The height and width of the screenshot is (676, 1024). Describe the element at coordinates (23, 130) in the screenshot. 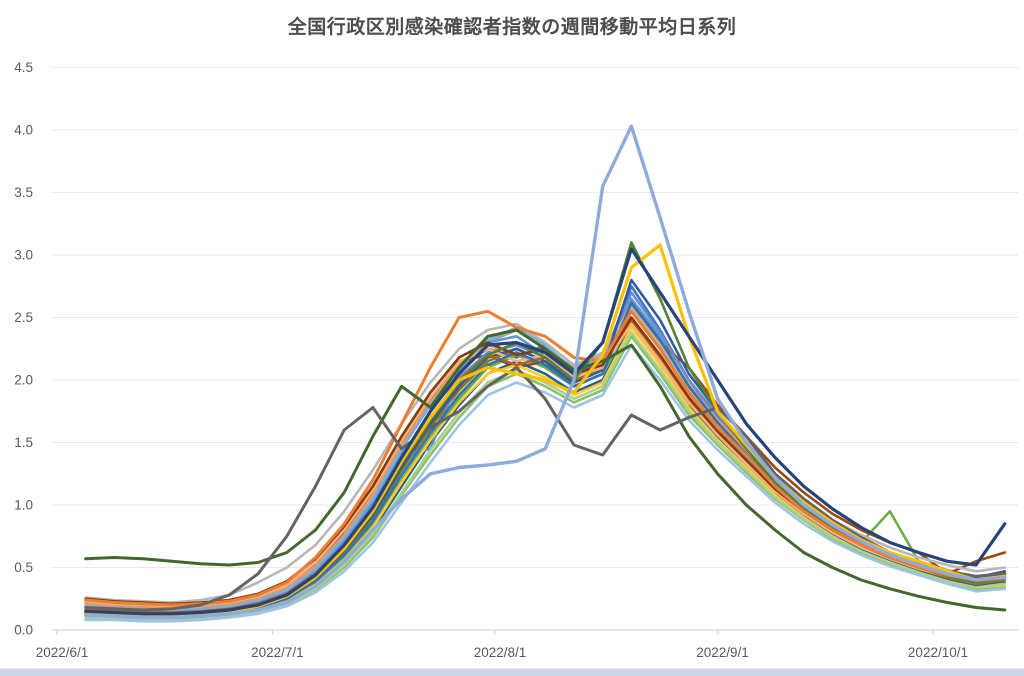

I see `y-axis-tick-label: 4.0` at that location.